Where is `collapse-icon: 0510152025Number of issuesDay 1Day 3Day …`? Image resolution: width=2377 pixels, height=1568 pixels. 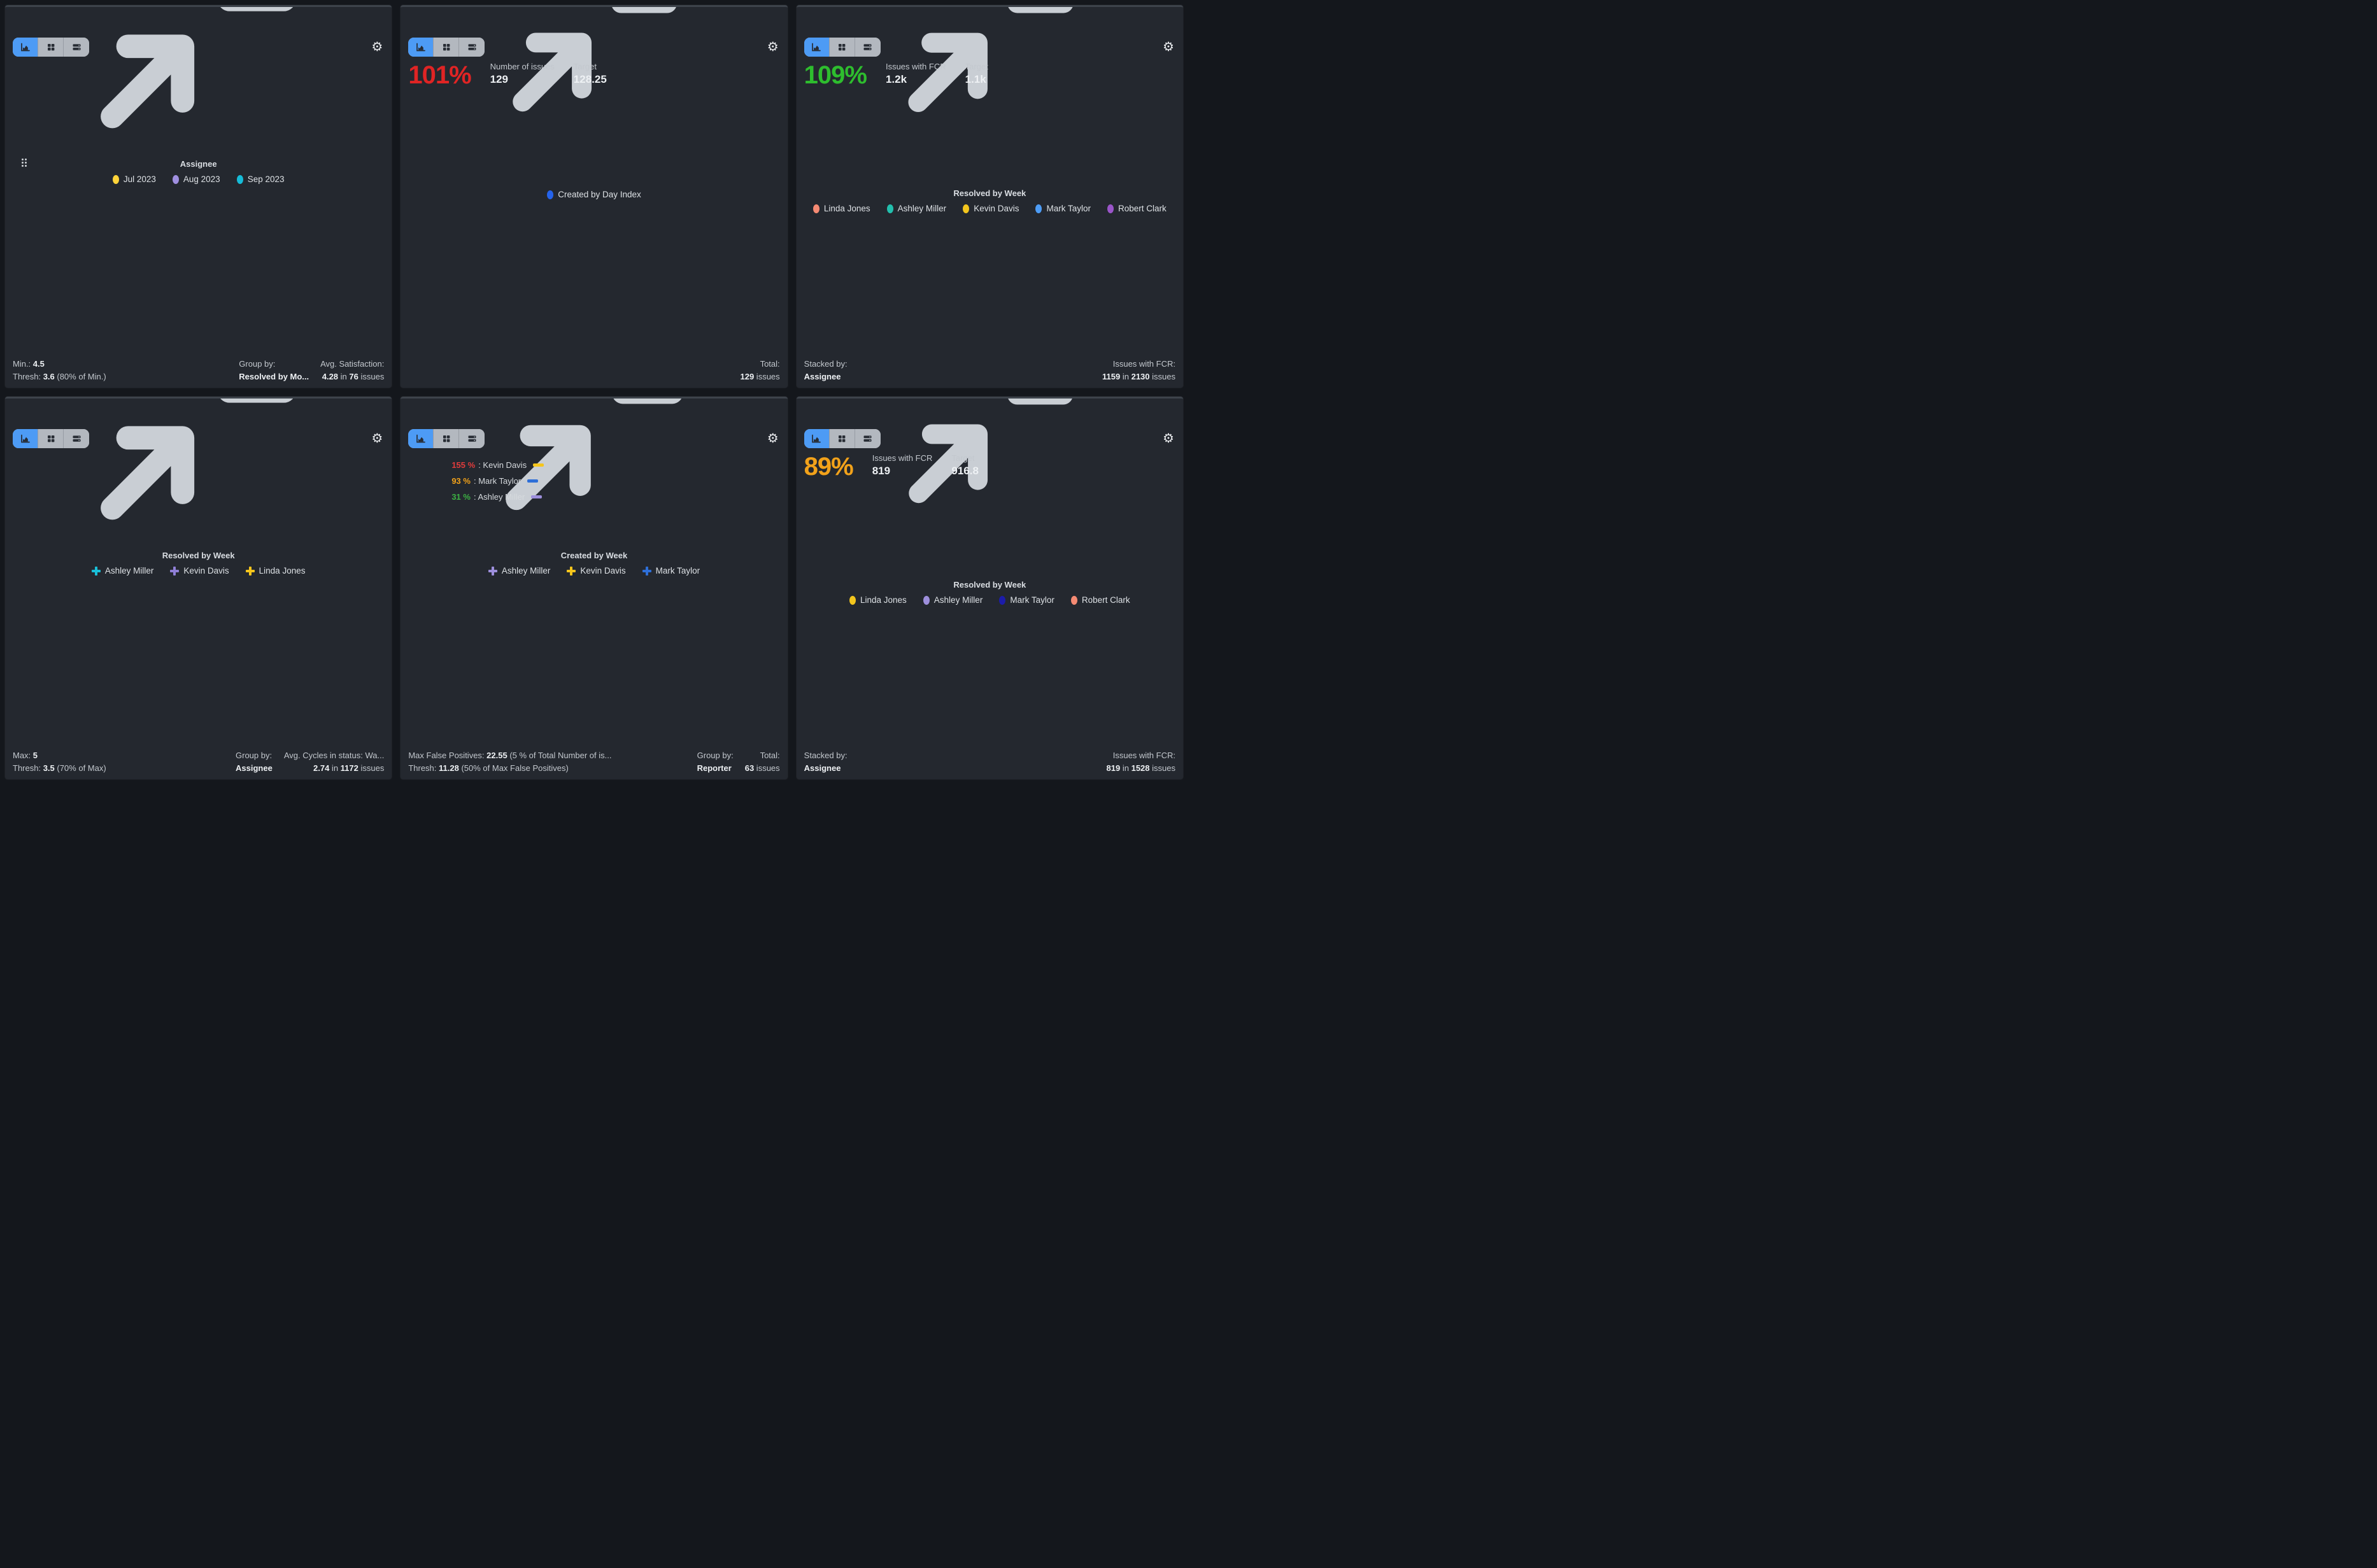 collapse-icon: 0510152025Number of issuesDay 1Day 3Day … is located at coordinates (595, 59).